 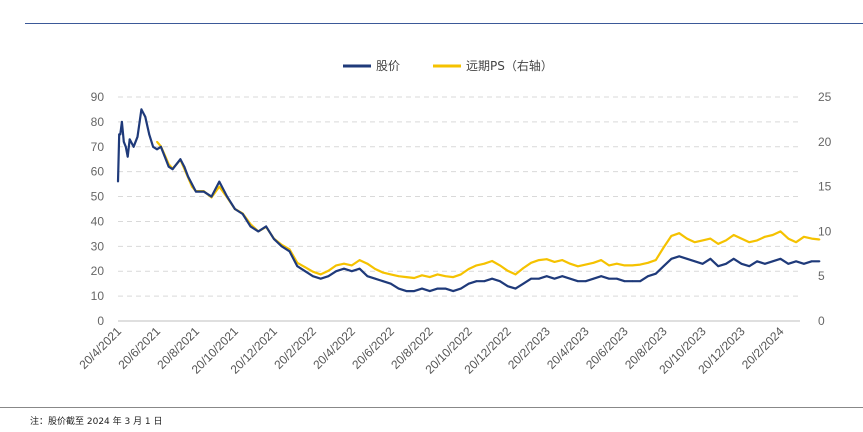 I want to click on y-left-tick-label: 20, so click(x=98, y=271).